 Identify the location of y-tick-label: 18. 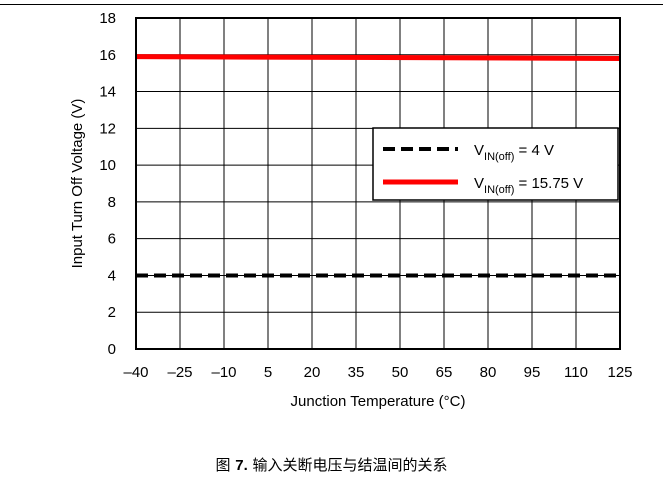
(107, 18).